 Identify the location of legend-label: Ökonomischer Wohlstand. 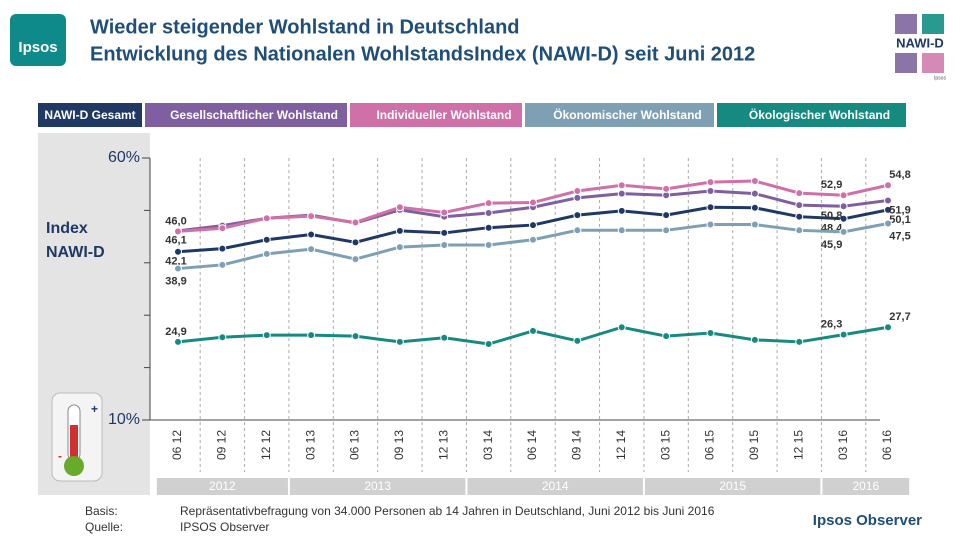
(627, 114).